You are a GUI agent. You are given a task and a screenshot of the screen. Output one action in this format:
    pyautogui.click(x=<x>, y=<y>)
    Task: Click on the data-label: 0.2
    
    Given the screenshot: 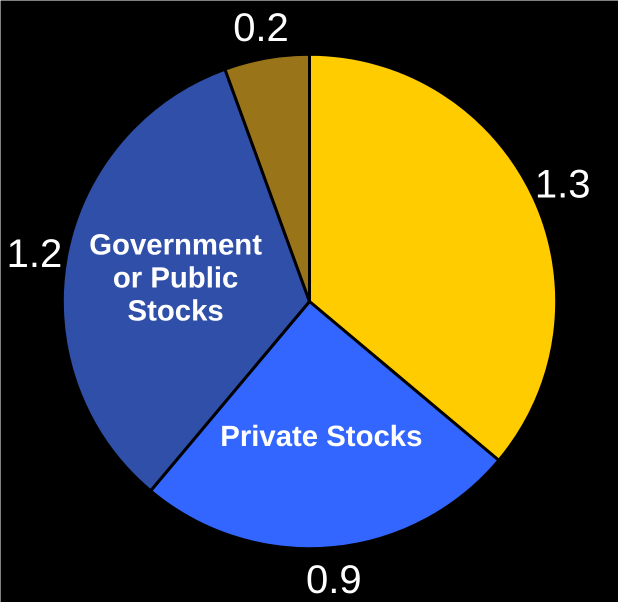 What is the action you would take?
    pyautogui.click(x=261, y=28)
    